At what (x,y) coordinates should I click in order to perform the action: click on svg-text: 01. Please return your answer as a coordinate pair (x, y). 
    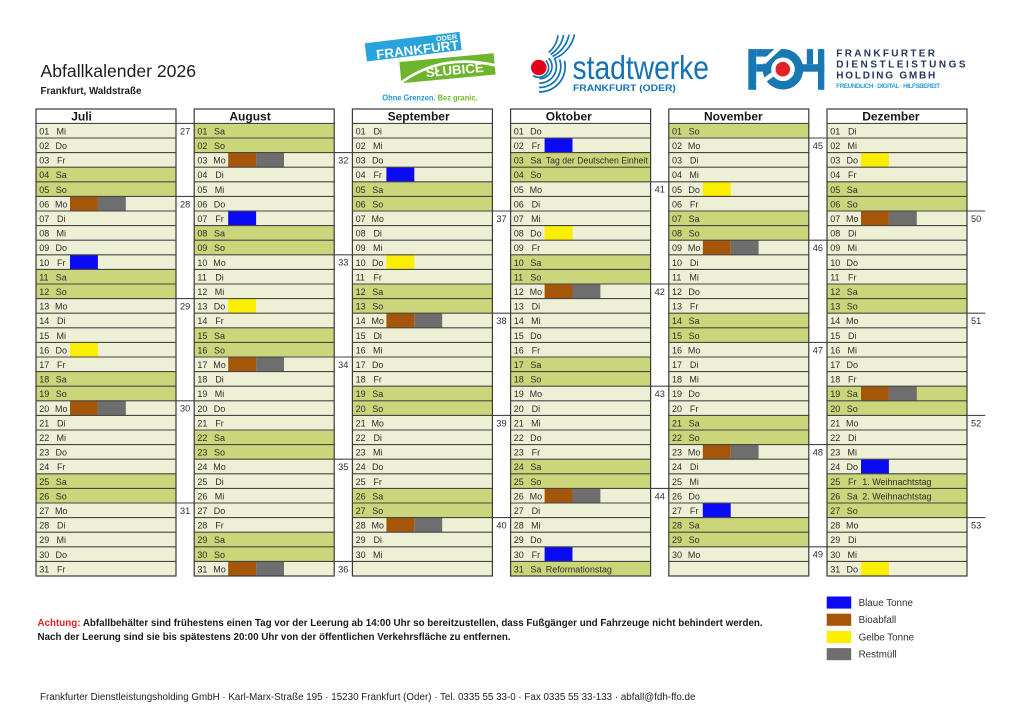
    Looking at the image, I should click on (835, 131).